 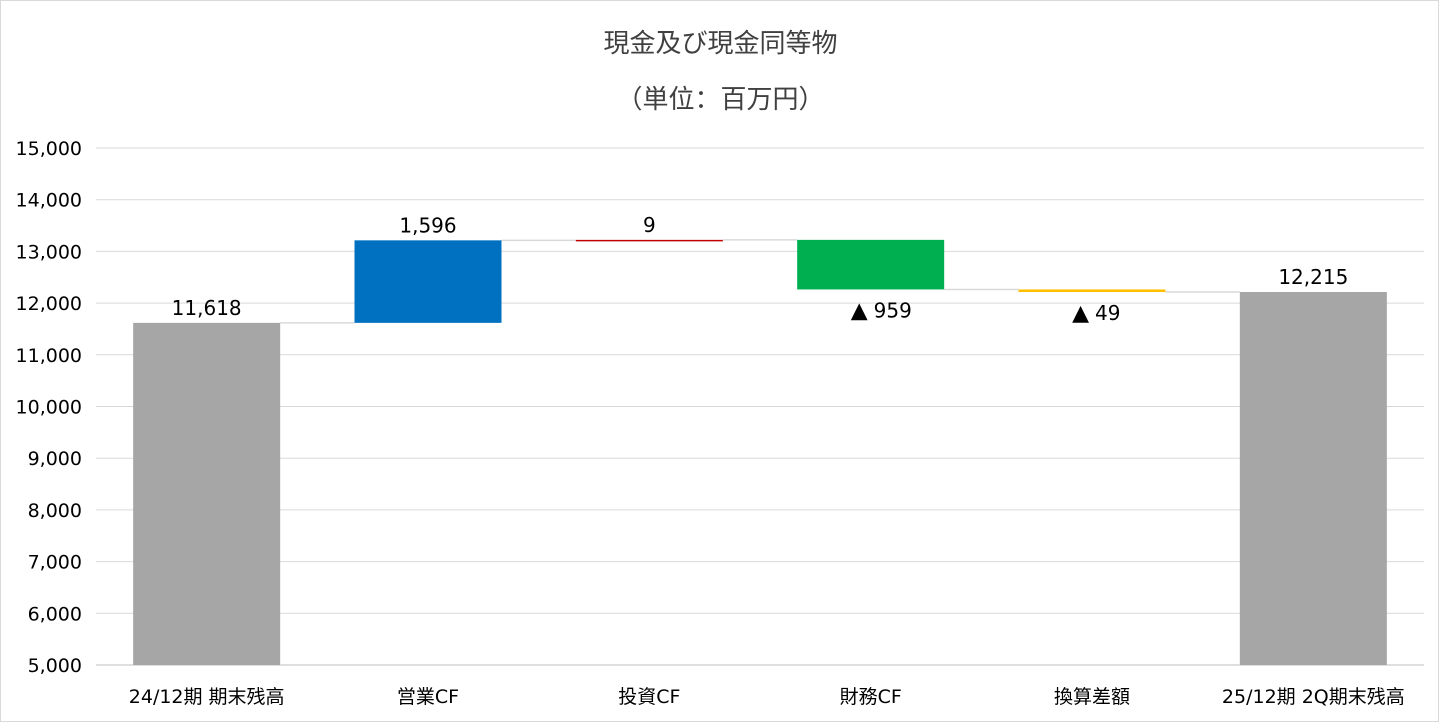 I want to click on y-tick-label: 14,000, so click(x=49, y=201).